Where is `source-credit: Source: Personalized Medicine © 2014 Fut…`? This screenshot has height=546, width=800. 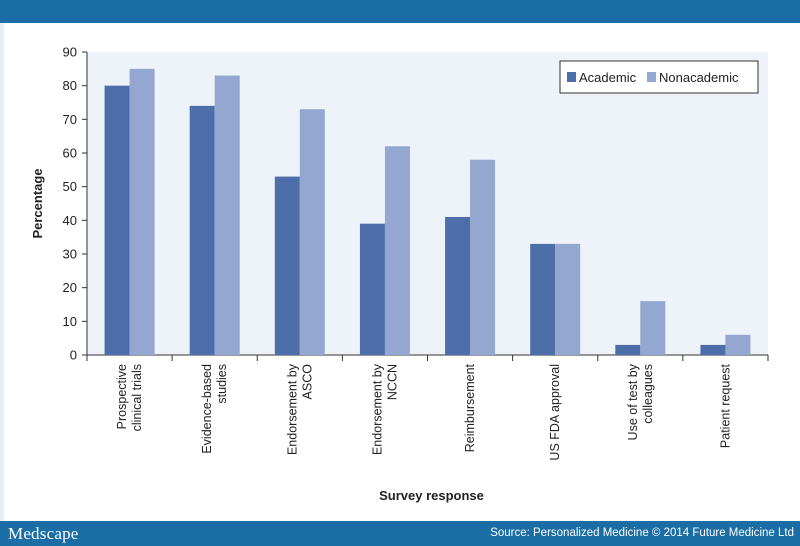
source-credit: Source: Personalized Medicine © 2014 Fut… is located at coordinates (642, 533).